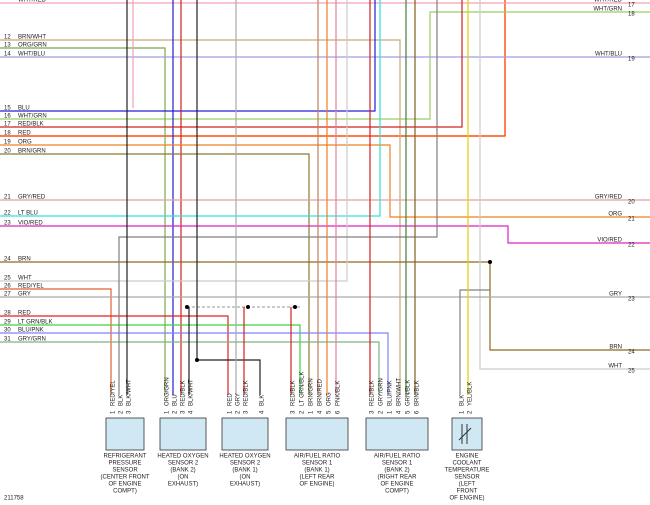 The width and height of the screenshot is (650, 505). I want to click on wire-label: BRN/GRN, so click(32, 152).